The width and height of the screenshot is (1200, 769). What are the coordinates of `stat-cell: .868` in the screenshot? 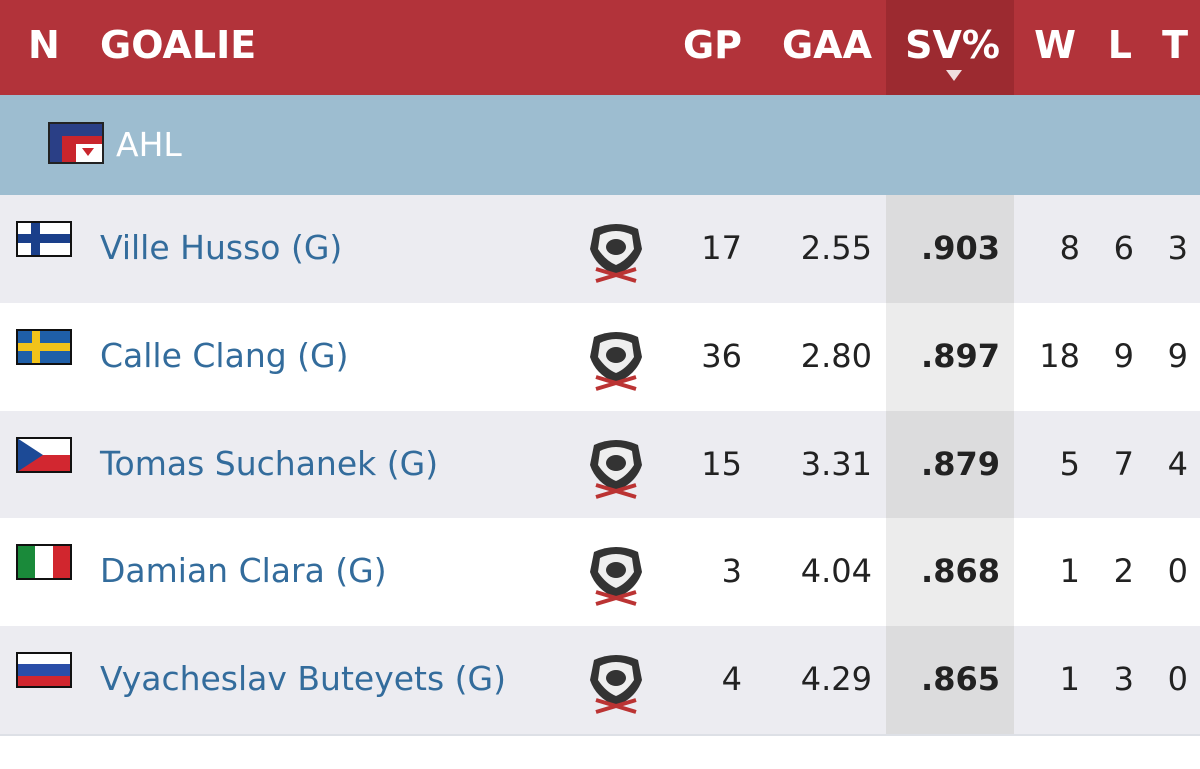 It's located at (960, 571).